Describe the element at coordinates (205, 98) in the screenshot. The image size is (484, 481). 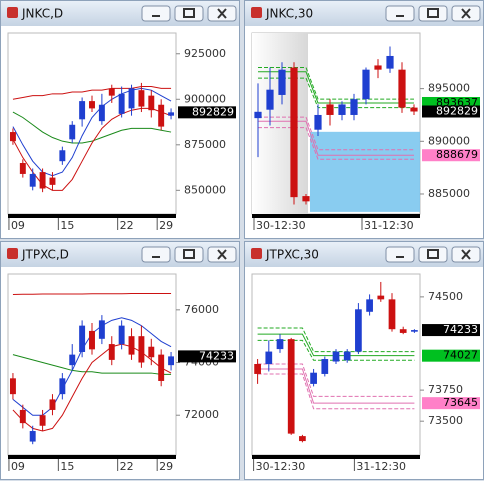
I see `y-tick-label: 900000` at that location.